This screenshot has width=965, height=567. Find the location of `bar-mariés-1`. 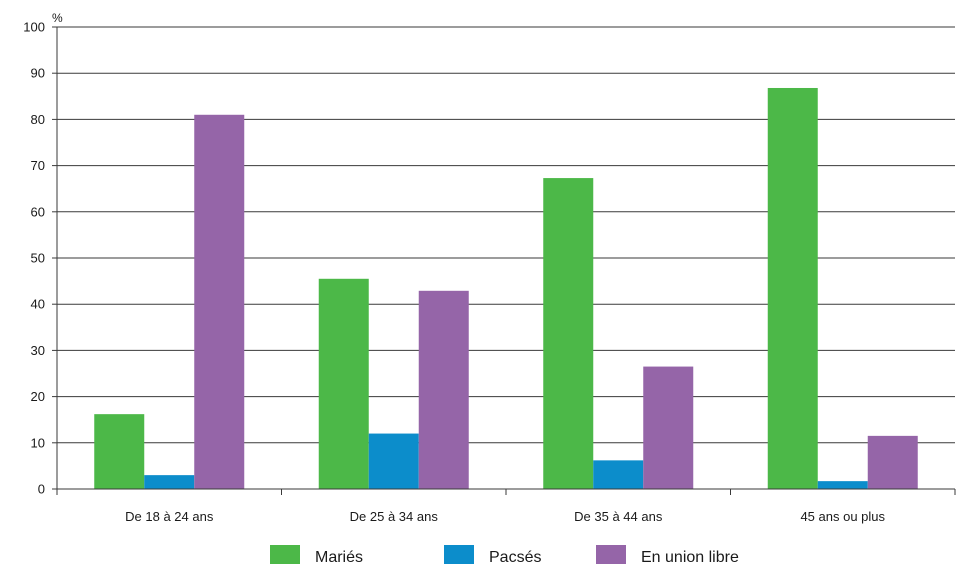

bar-mariés-1 is located at coordinates (343, 383).